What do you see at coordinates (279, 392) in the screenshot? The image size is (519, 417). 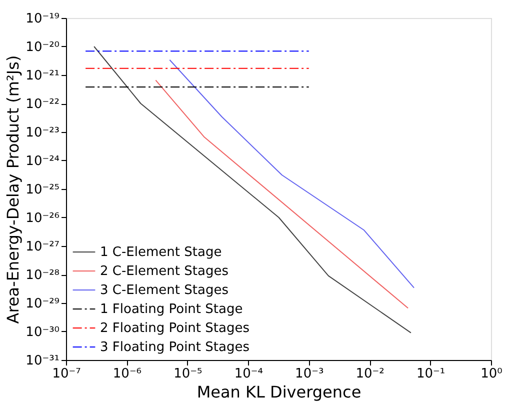 I see `x-axis-title: Mean KL Divergence` at bounding box center [279, 392].